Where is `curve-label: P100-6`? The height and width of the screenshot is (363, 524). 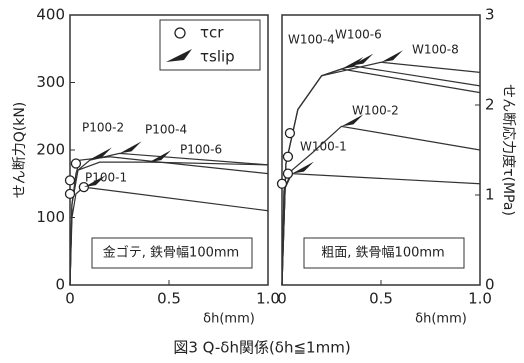 curve-label: P100-6 is located at coordinates (201, 150).